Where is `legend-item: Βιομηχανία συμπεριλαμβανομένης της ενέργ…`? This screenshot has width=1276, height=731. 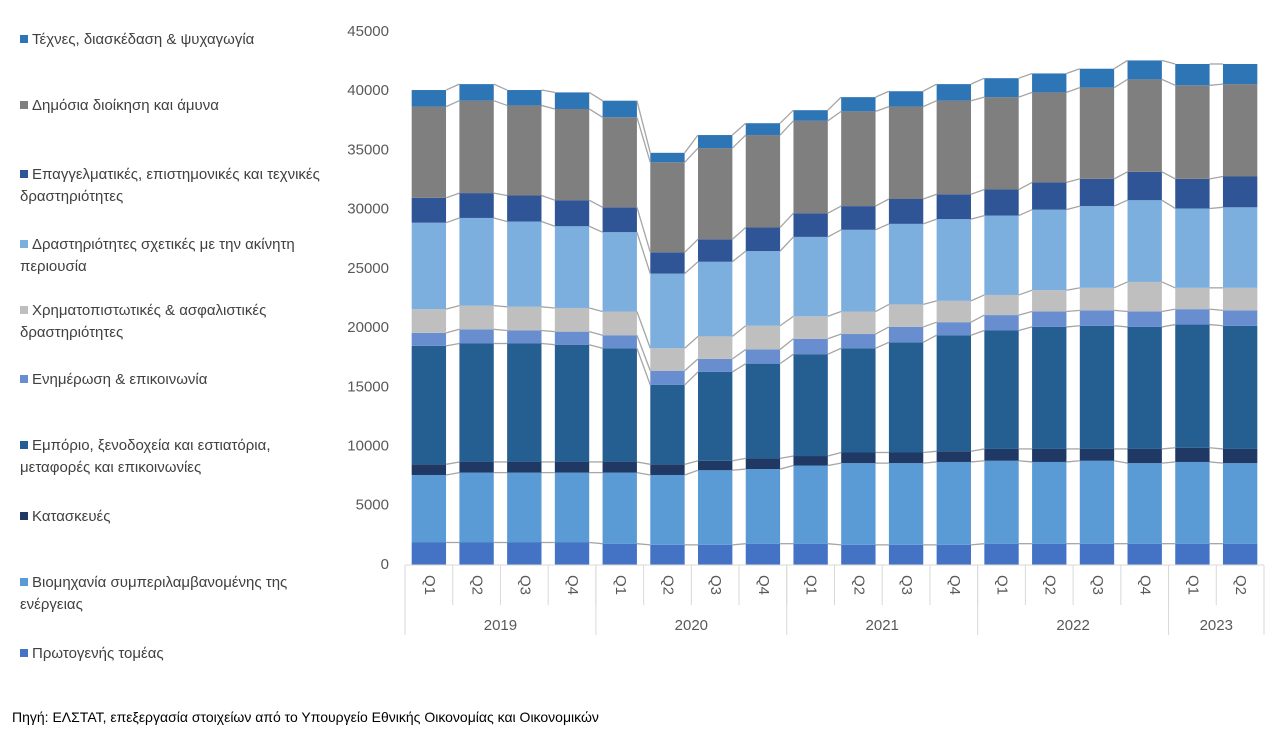 legend-item: Βιομηχανία συμπεριλαμβανομένης της ενέργ… is located at coordinates (176, 594).